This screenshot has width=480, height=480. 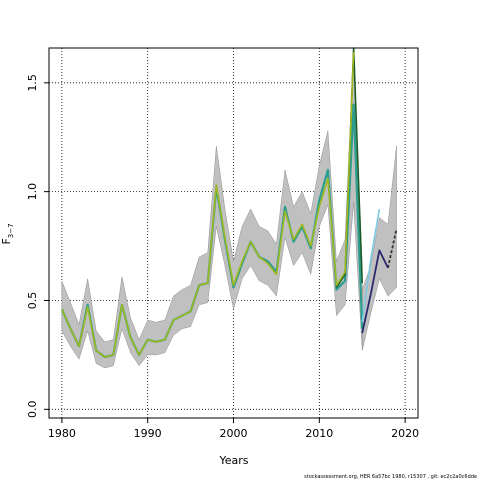 What do you see at coordinates (32, 410) in the screenshot?
I see `y-tick-label: 0.0` at bounding box center [32, 410].